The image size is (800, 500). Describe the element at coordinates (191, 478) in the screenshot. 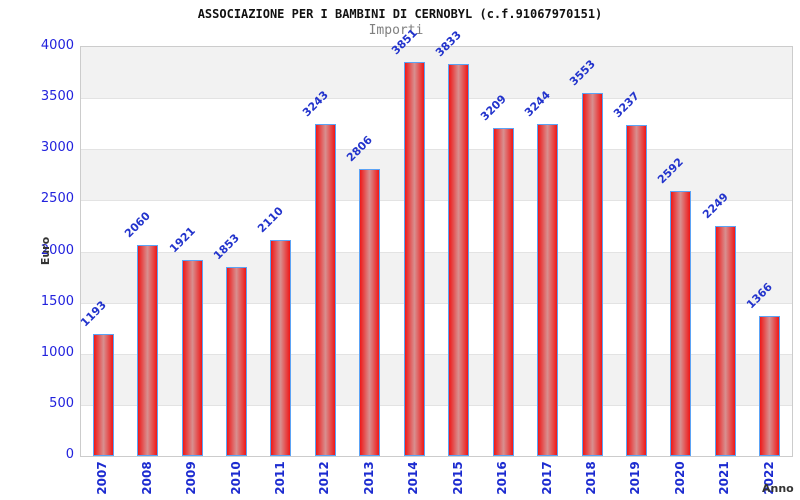

I see `x-tick-label: 2009` at that location.